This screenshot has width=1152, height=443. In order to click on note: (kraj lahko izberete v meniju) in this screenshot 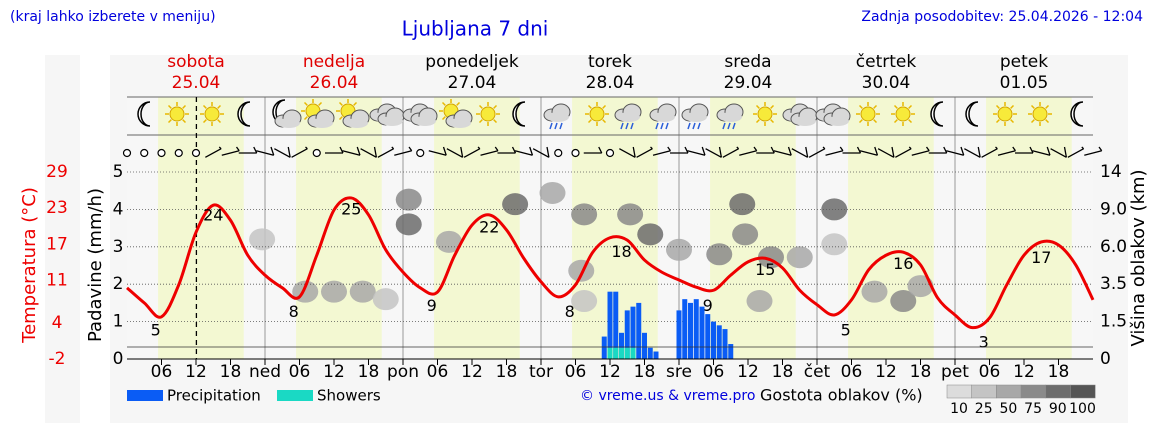, I will do `click(113, 17)`.